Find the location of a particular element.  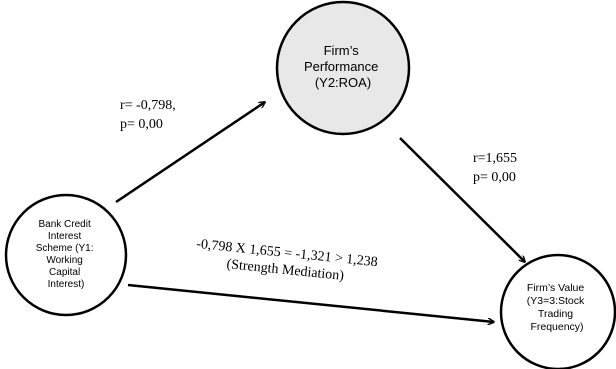

node-y1-line: Scheme (Y1: is located at coordinates (65, 248).